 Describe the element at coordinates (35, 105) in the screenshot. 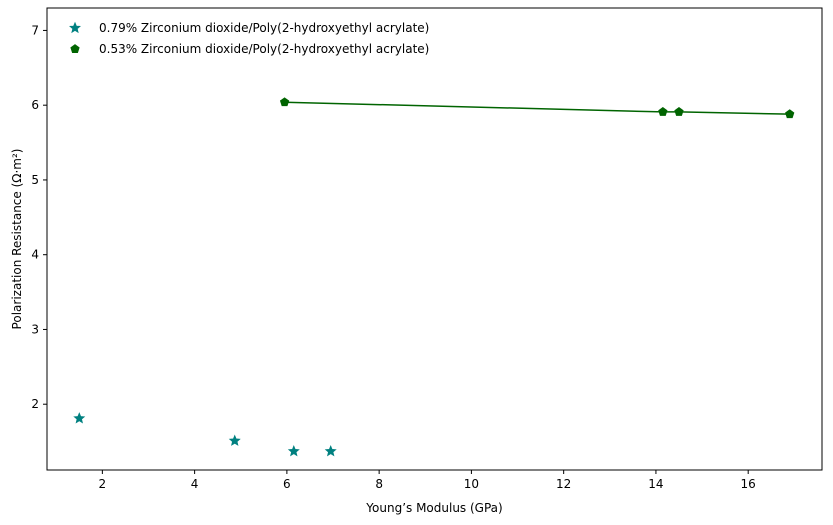

I see `y-tick-label: 6` at that location.